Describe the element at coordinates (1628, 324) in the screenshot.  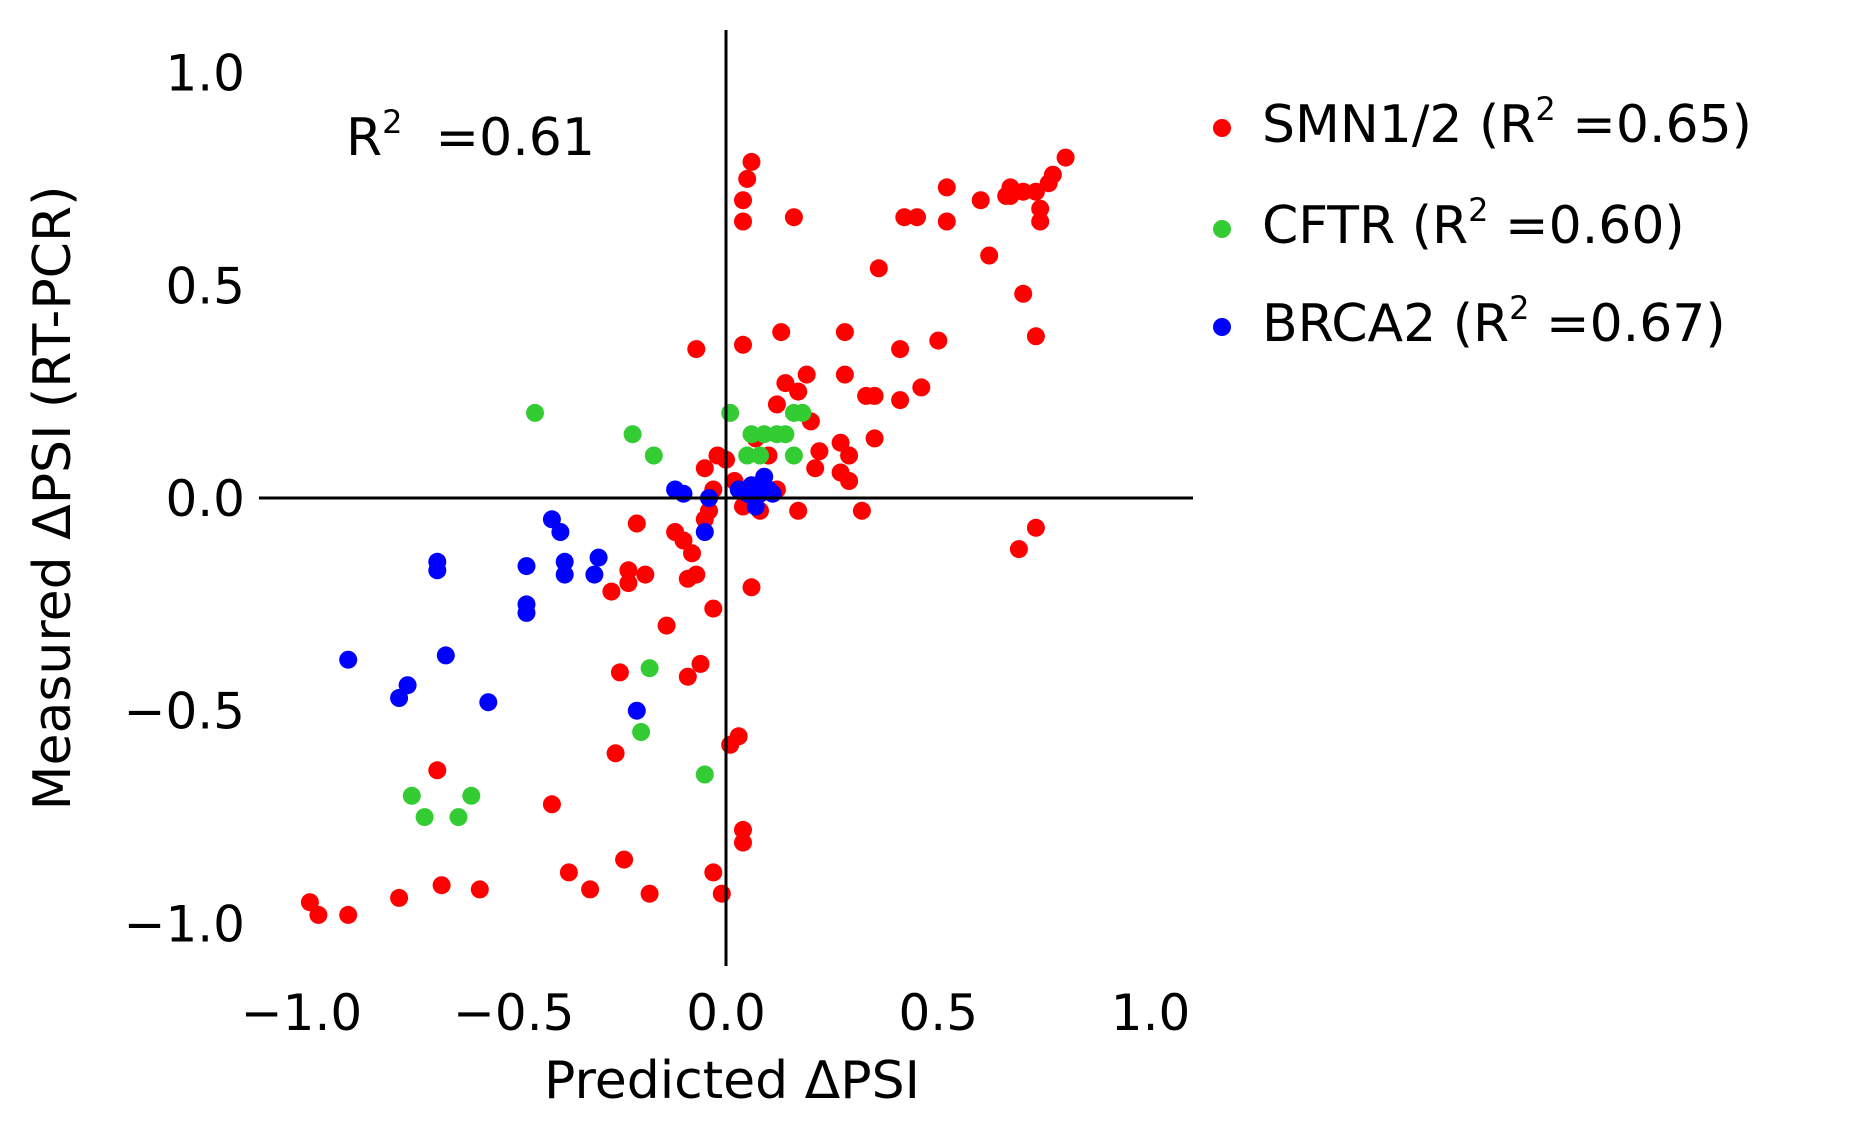
I see `legend-label-rest: =0.67)` at that location.